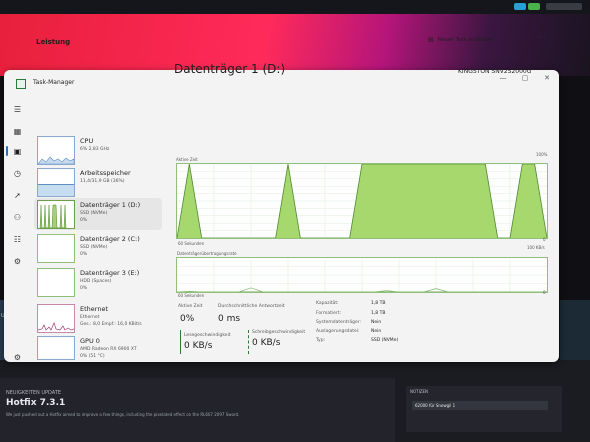 Image resolution: width=590 pixels, height=442 pixels. Describe the element at coordinates (376, 322) in the screenshot. I see `prop-system-disk-value: Nein` at that location.